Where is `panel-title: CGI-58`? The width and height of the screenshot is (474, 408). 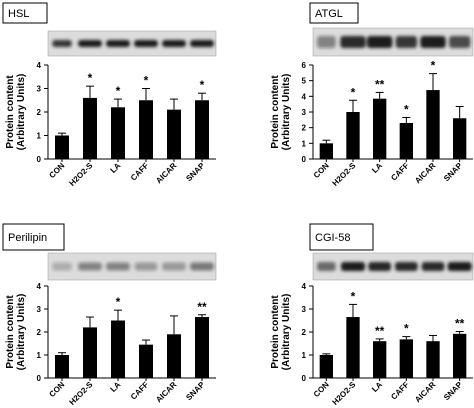
panel-title: CGI-58 is located at coordinates (332, 238).